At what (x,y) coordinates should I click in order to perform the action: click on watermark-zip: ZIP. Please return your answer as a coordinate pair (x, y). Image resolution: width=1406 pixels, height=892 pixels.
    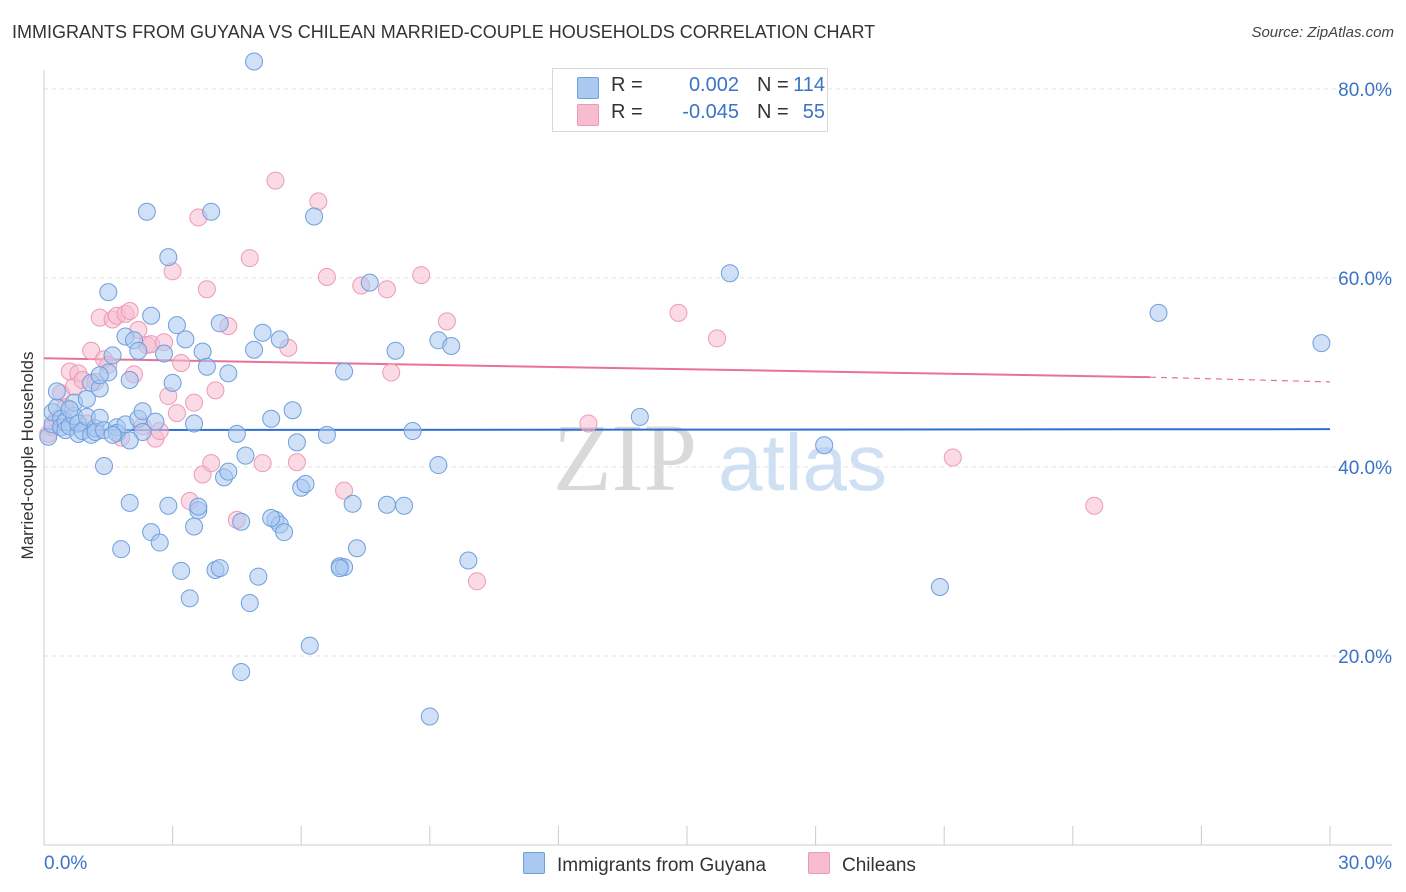
    Looking at the image, I should click on (625, 457).